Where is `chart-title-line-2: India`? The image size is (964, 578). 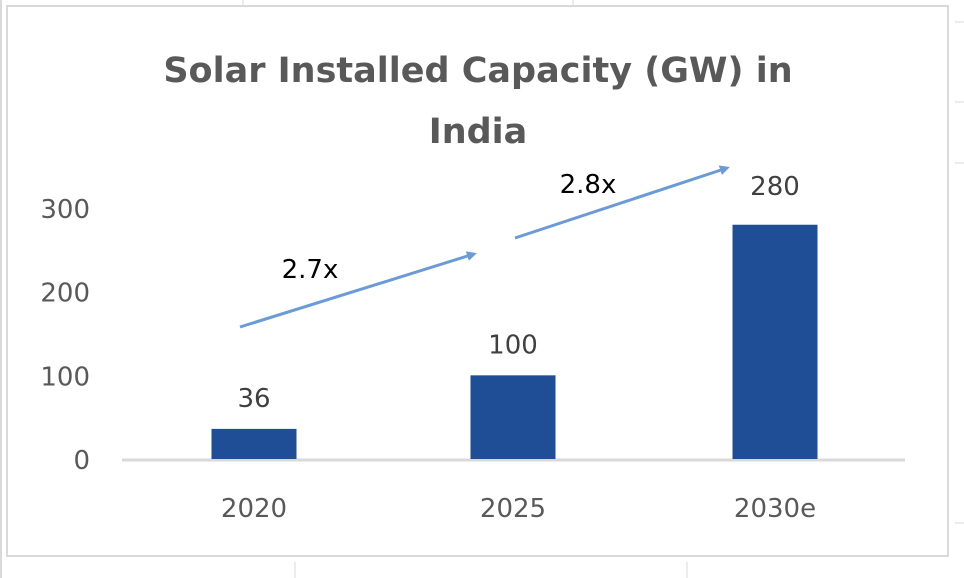 chart-title-line-2: India is located at coordinates (478, 132).